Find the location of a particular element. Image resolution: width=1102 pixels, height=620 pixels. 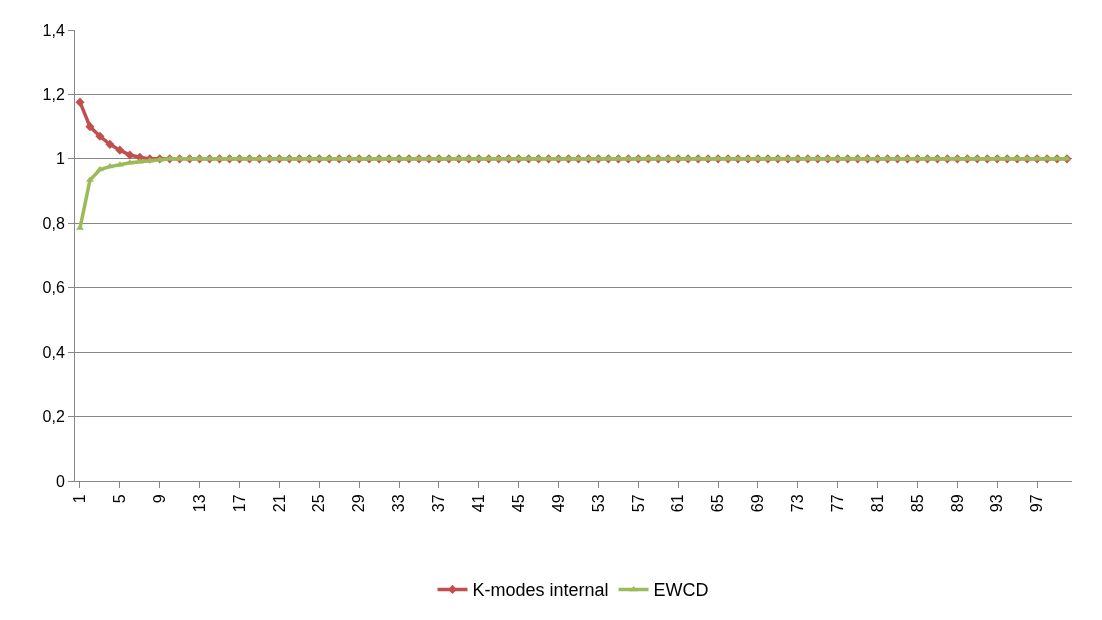

legend-label: K-modes internal is located at coordinates (540, 590).